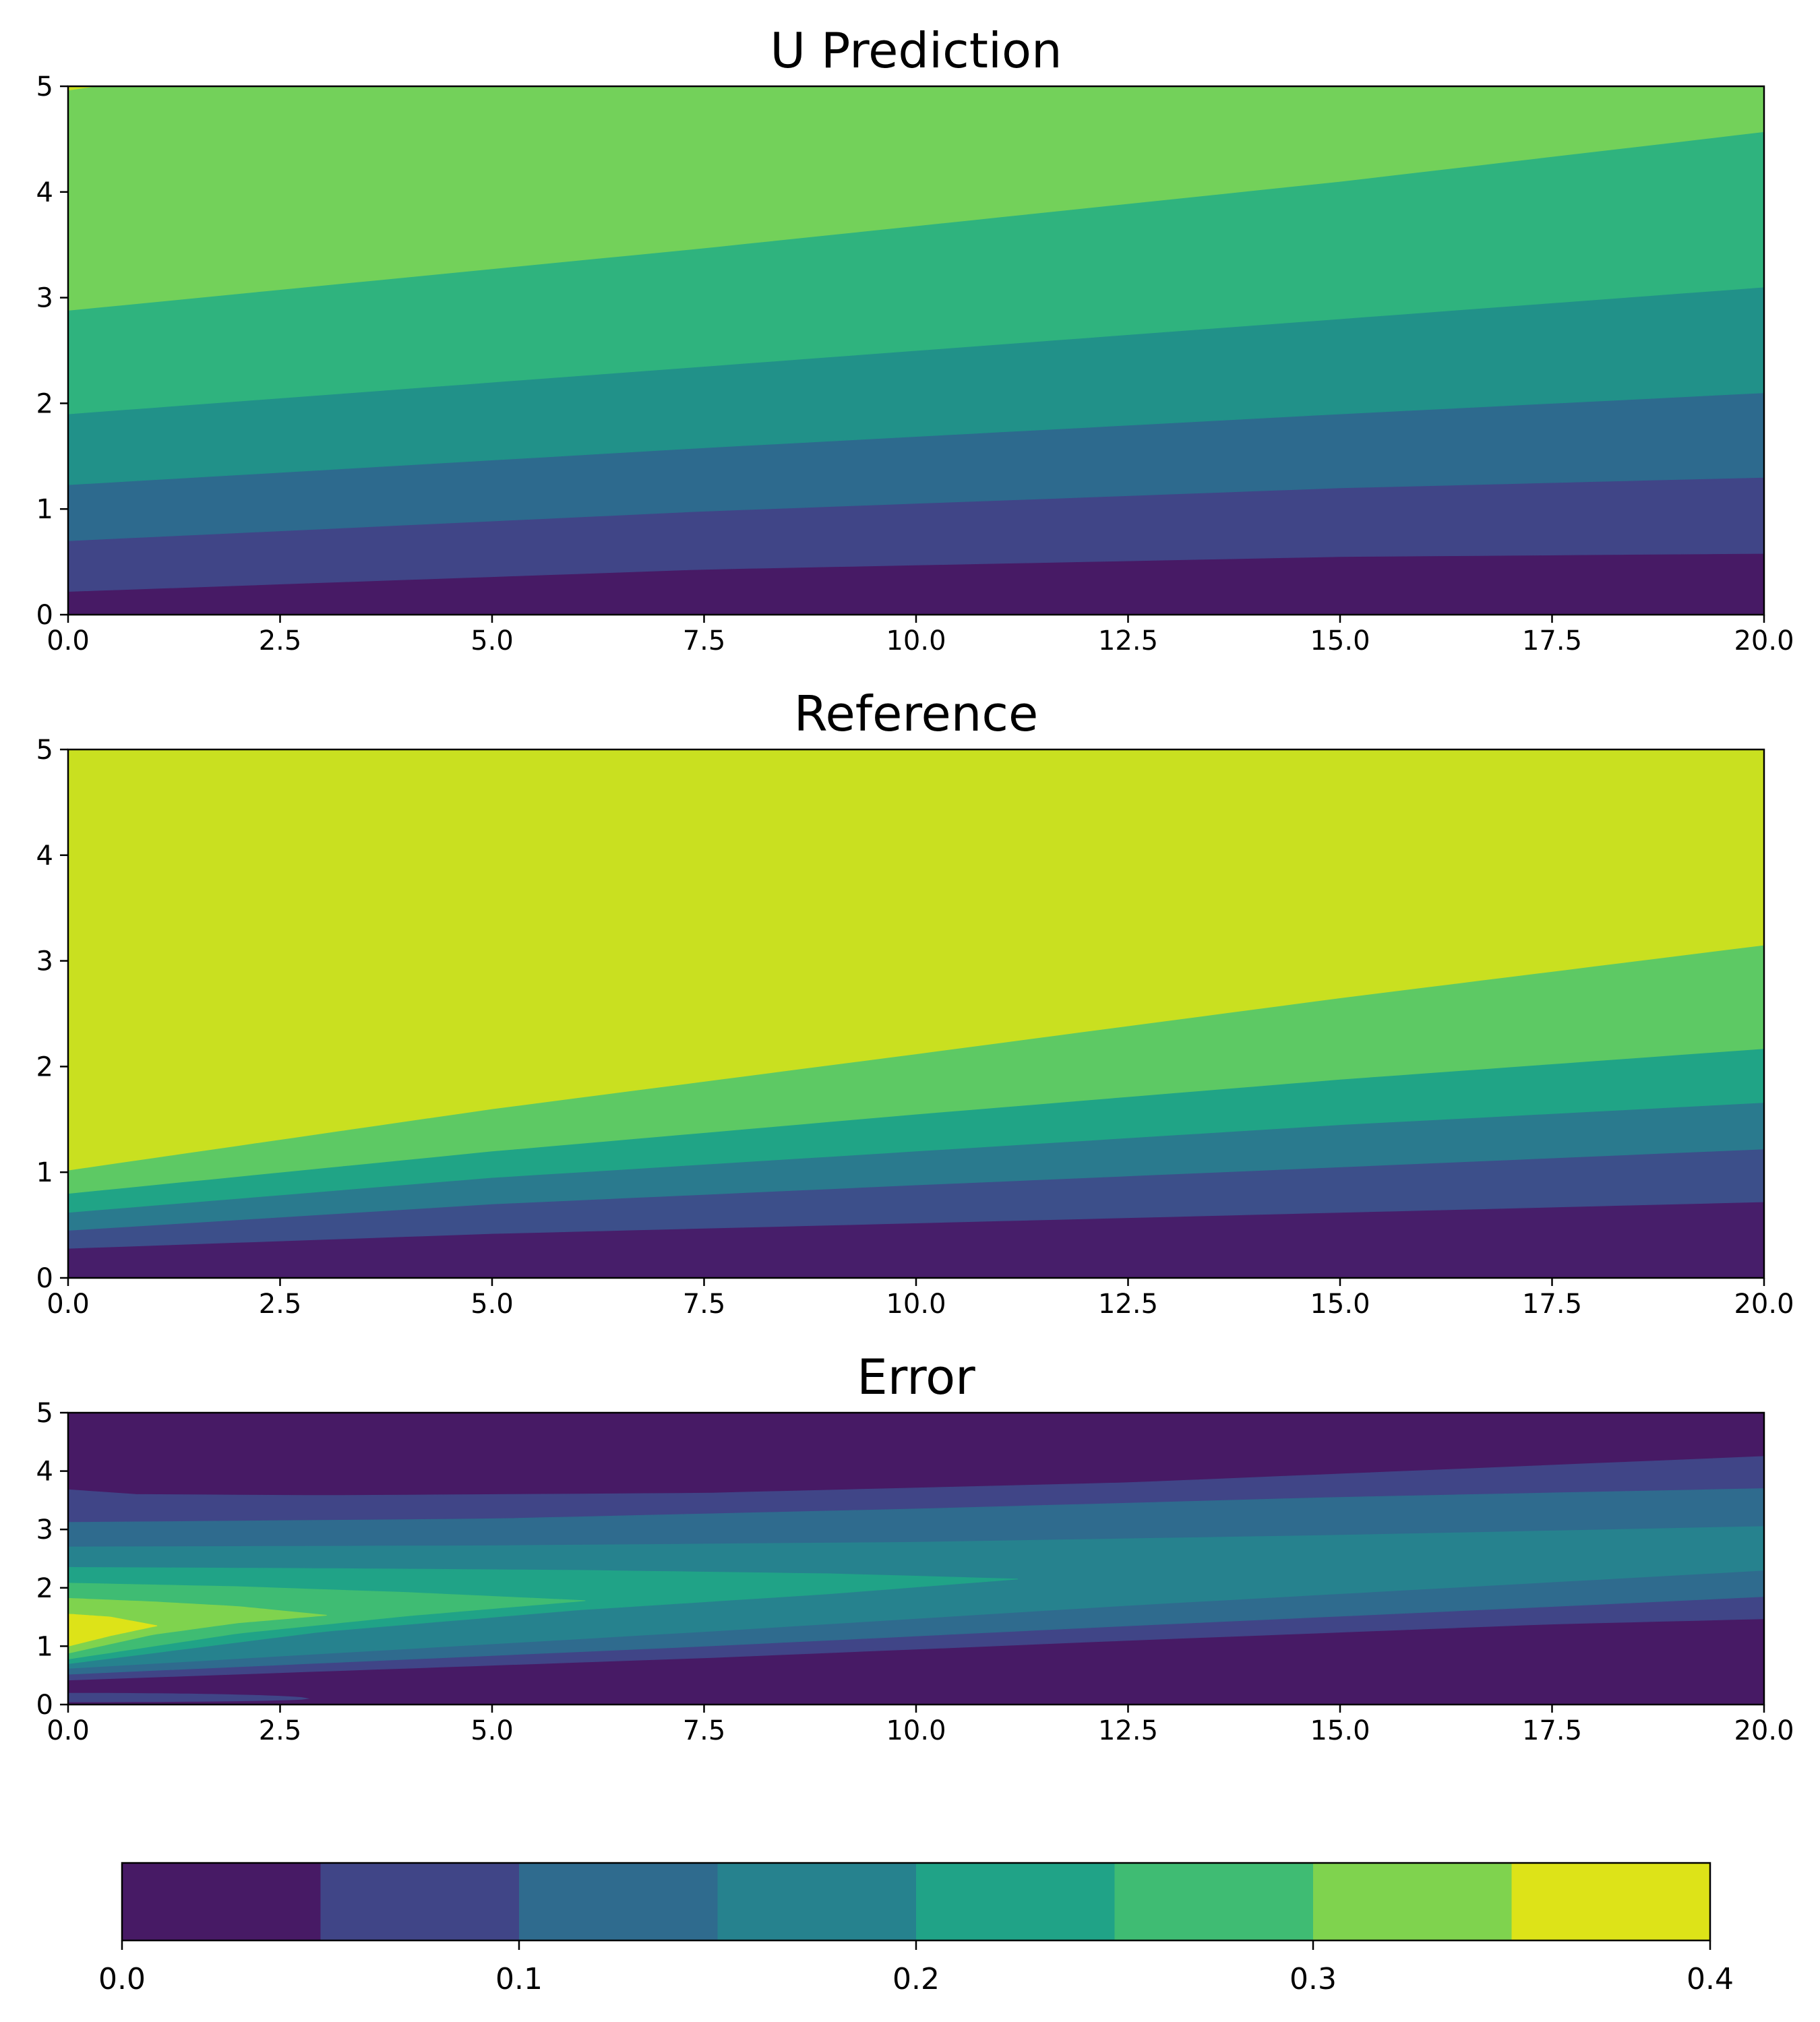 The width and height of the screenshot is (1820, 2022). I want to click on colorbar: 0.0 0.1 0.2 0.3 0.4, so click(916, 1929).